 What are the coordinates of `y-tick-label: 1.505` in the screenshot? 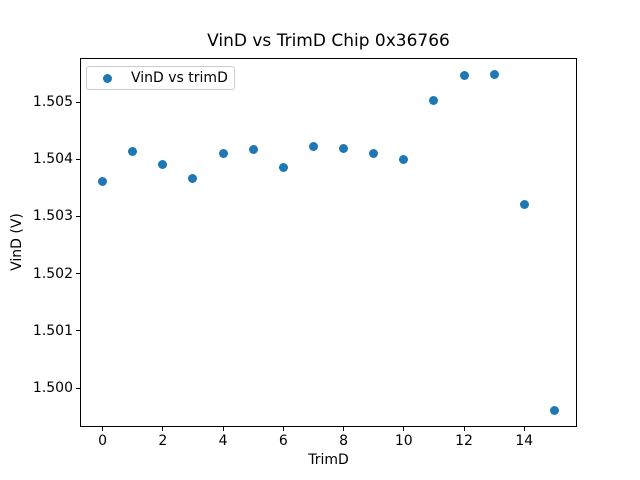 It's located at (52, 102).